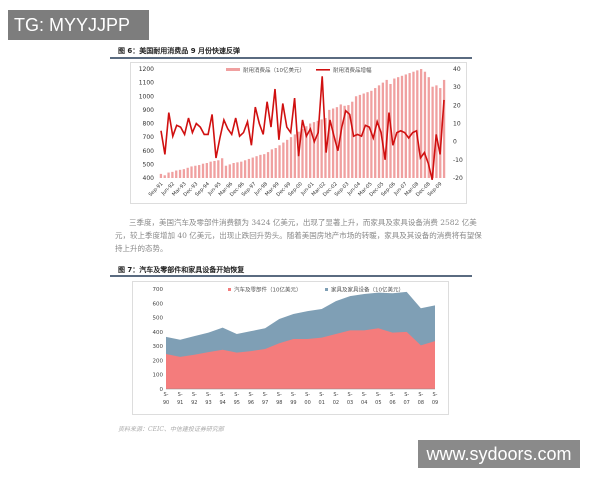 This screenshot has height=480, width=600. What do you see at coordinates (421, 399) in the screenshot?
I see `x-tick: S-08` at bounding box center [421, 399].